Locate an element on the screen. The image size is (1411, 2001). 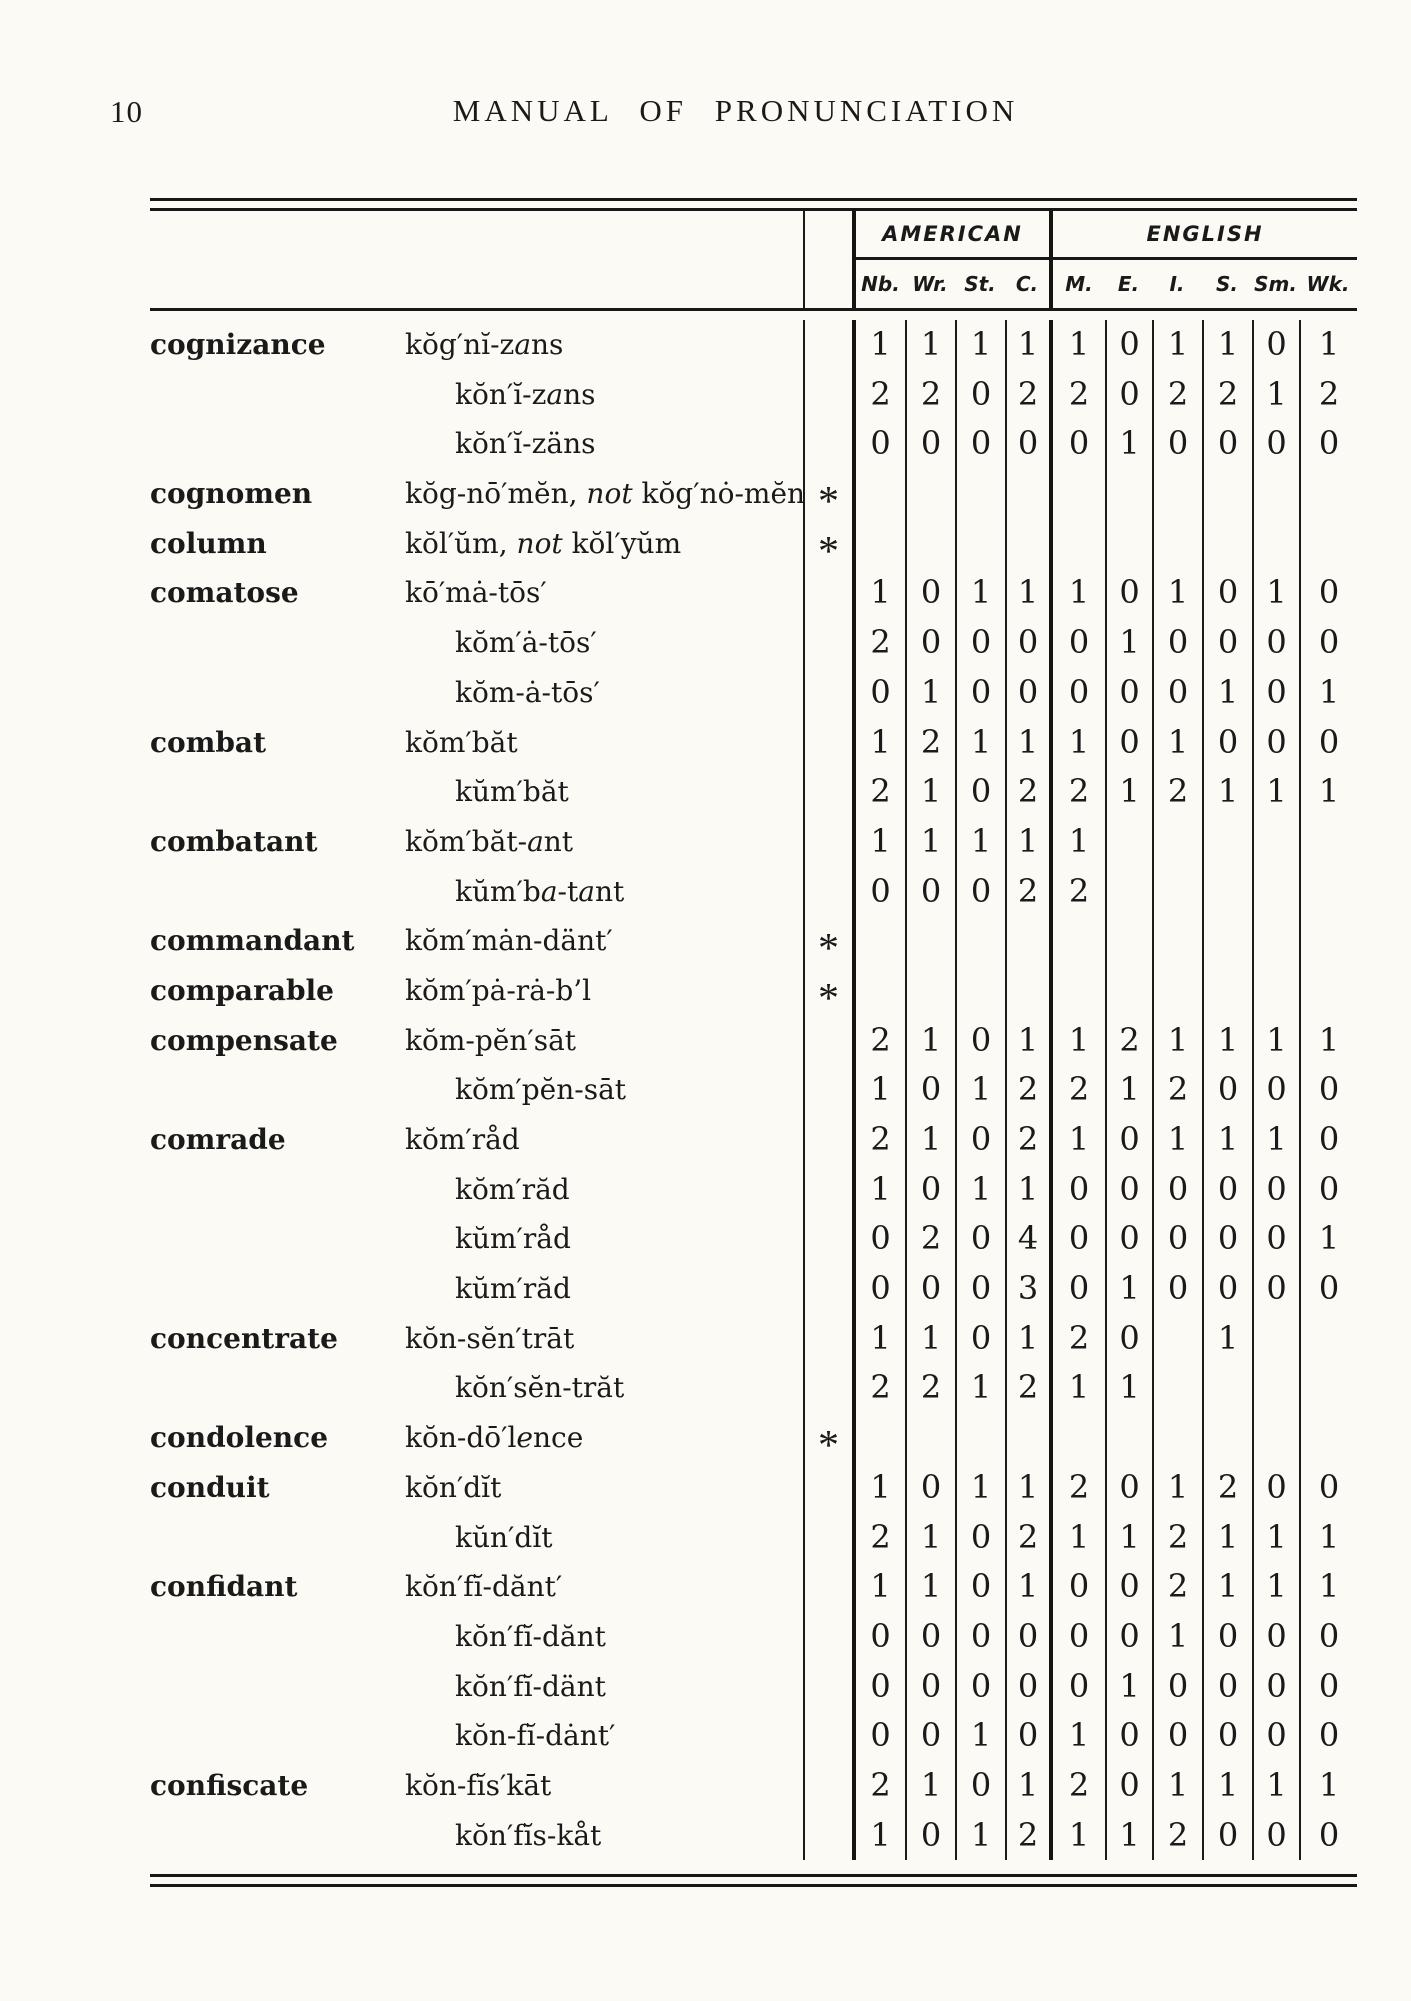
entry-word: commandant is located at coordinates (252, 941).